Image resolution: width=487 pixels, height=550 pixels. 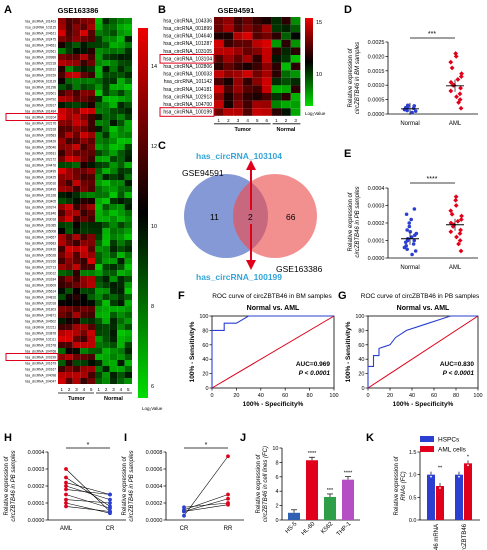 I want to click on panel-k-legend-swatch-aml, so click(x=427, y=449).